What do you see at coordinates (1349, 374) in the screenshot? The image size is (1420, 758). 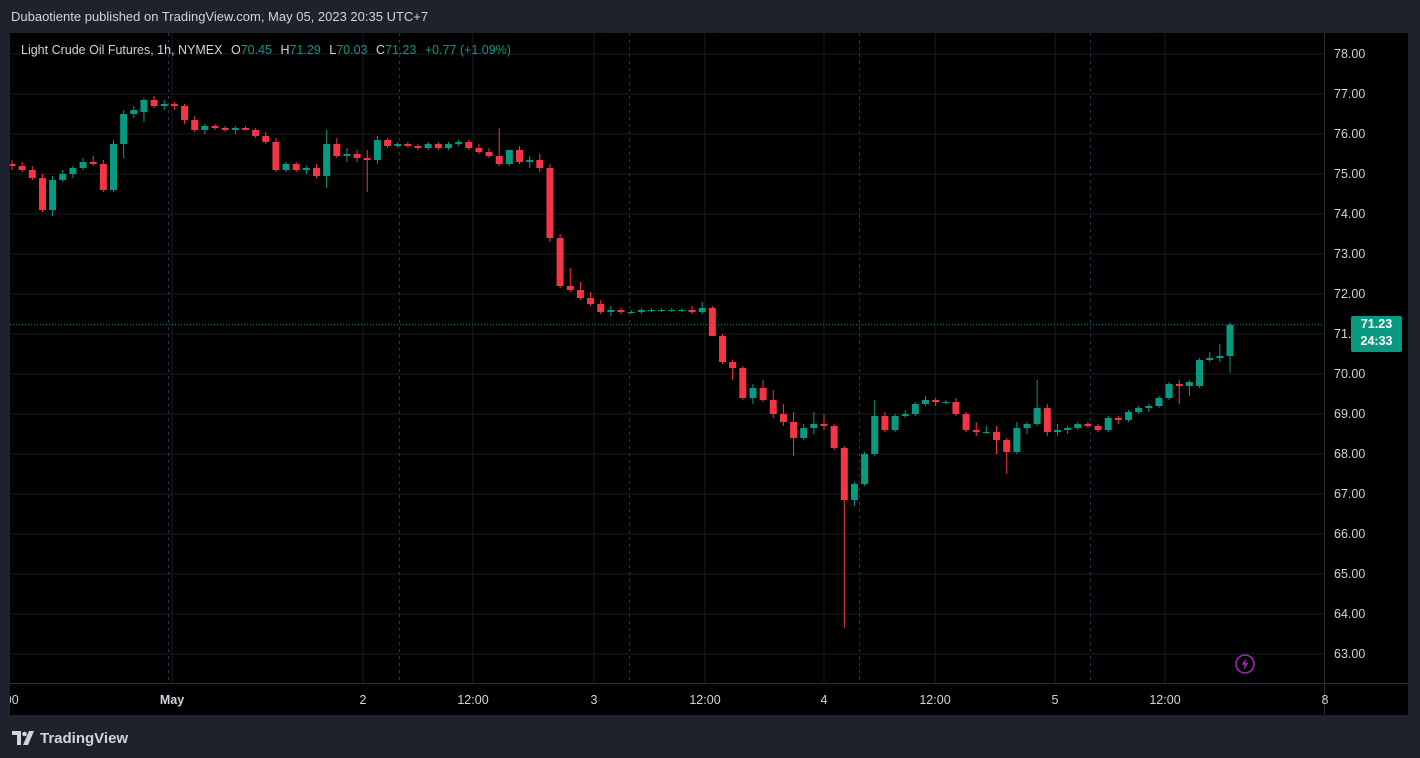 I see `y-tick-label: 70.00` at bounding box center [1349, 374].